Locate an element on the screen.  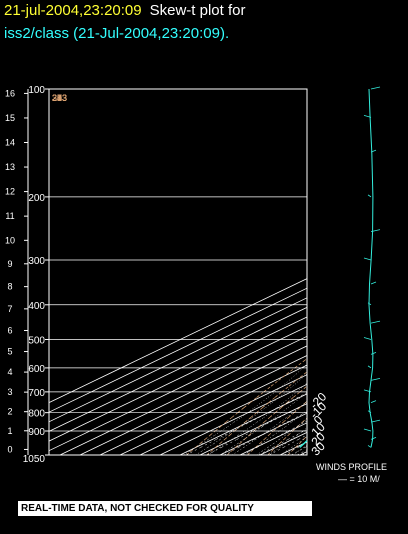
dry-adiabat-label: 293 is located at coordinates (59, 98).